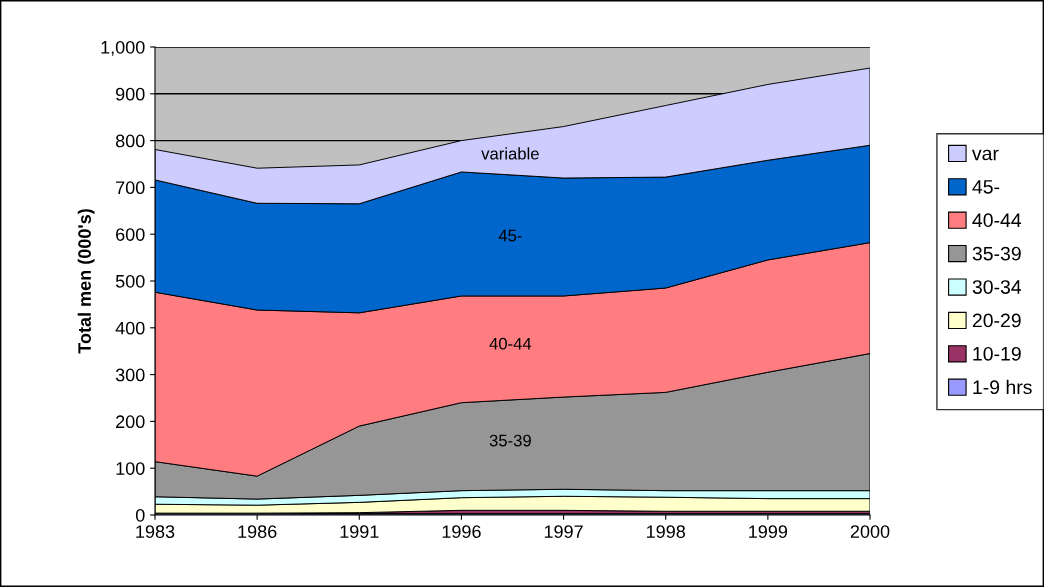 The image size is (1044, 587). Describe the element at coordinates (563, 531) in the screenshot. I see `x-tick-label: 1997` at that location.